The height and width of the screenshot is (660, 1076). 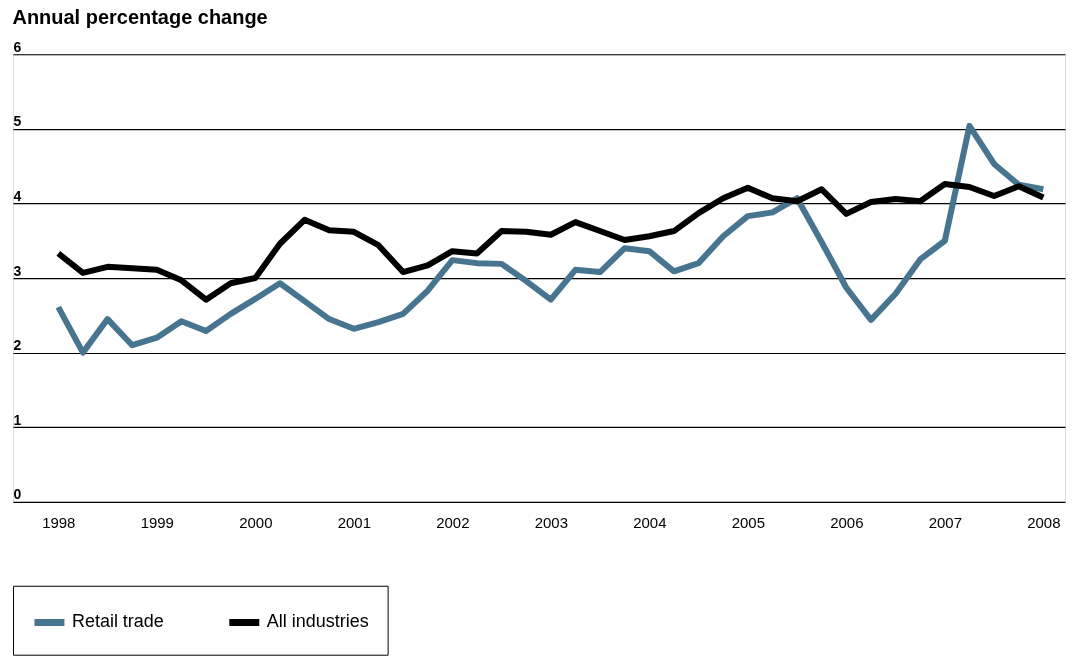 What do you see at coordinates (17, 270) in the screenshot?
I see `y-tick-label: 3` at bounding box center [17, 270].